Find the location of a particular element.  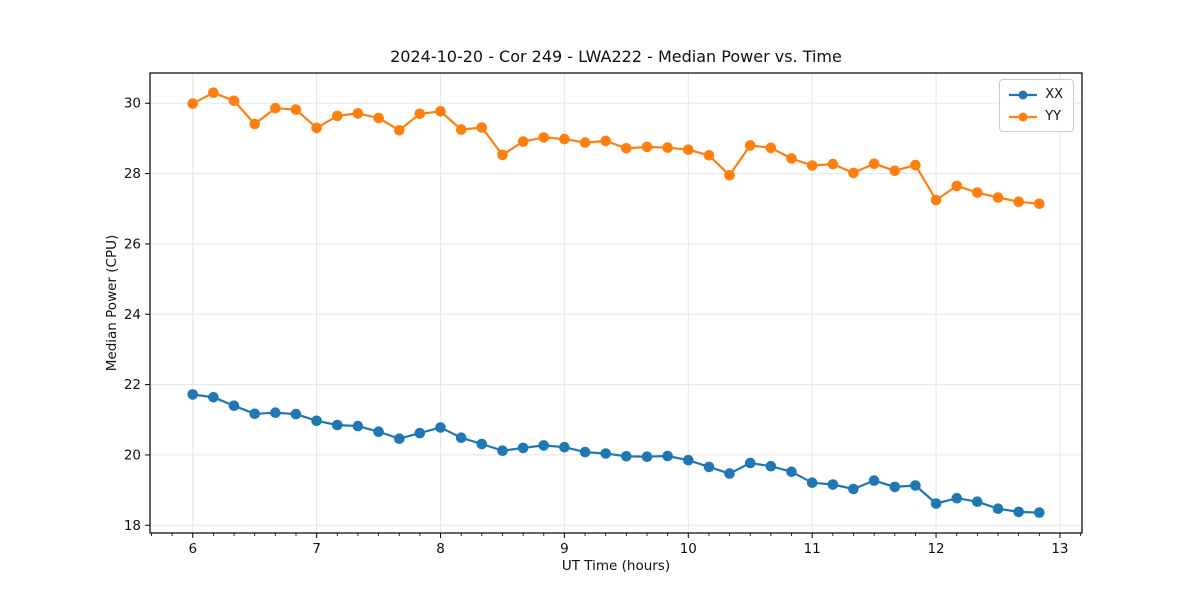

y-tick-label: 20 is located at coordinates (132, 455).